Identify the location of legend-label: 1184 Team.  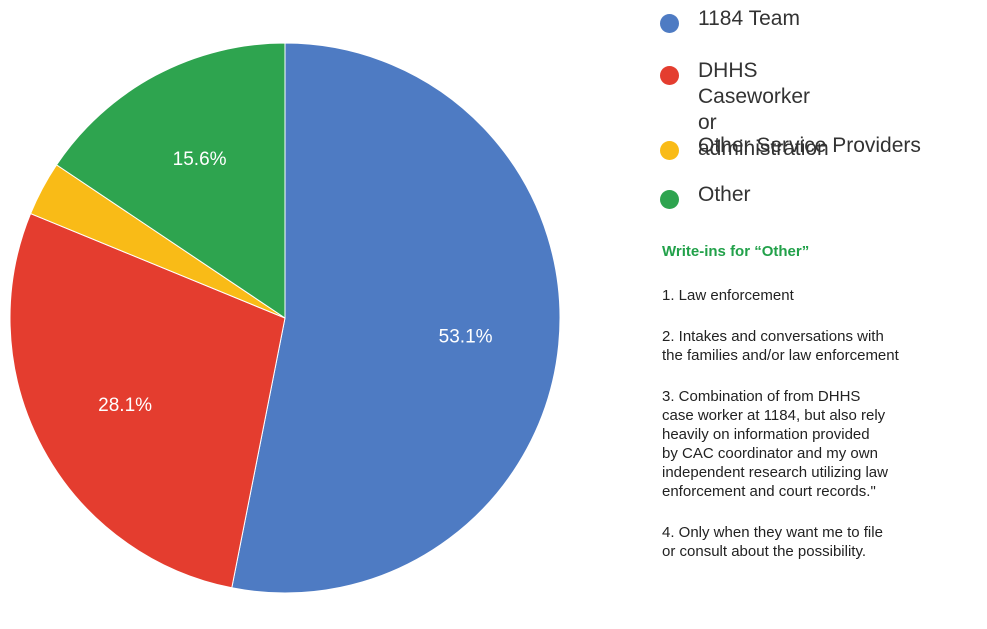
(749, 18).